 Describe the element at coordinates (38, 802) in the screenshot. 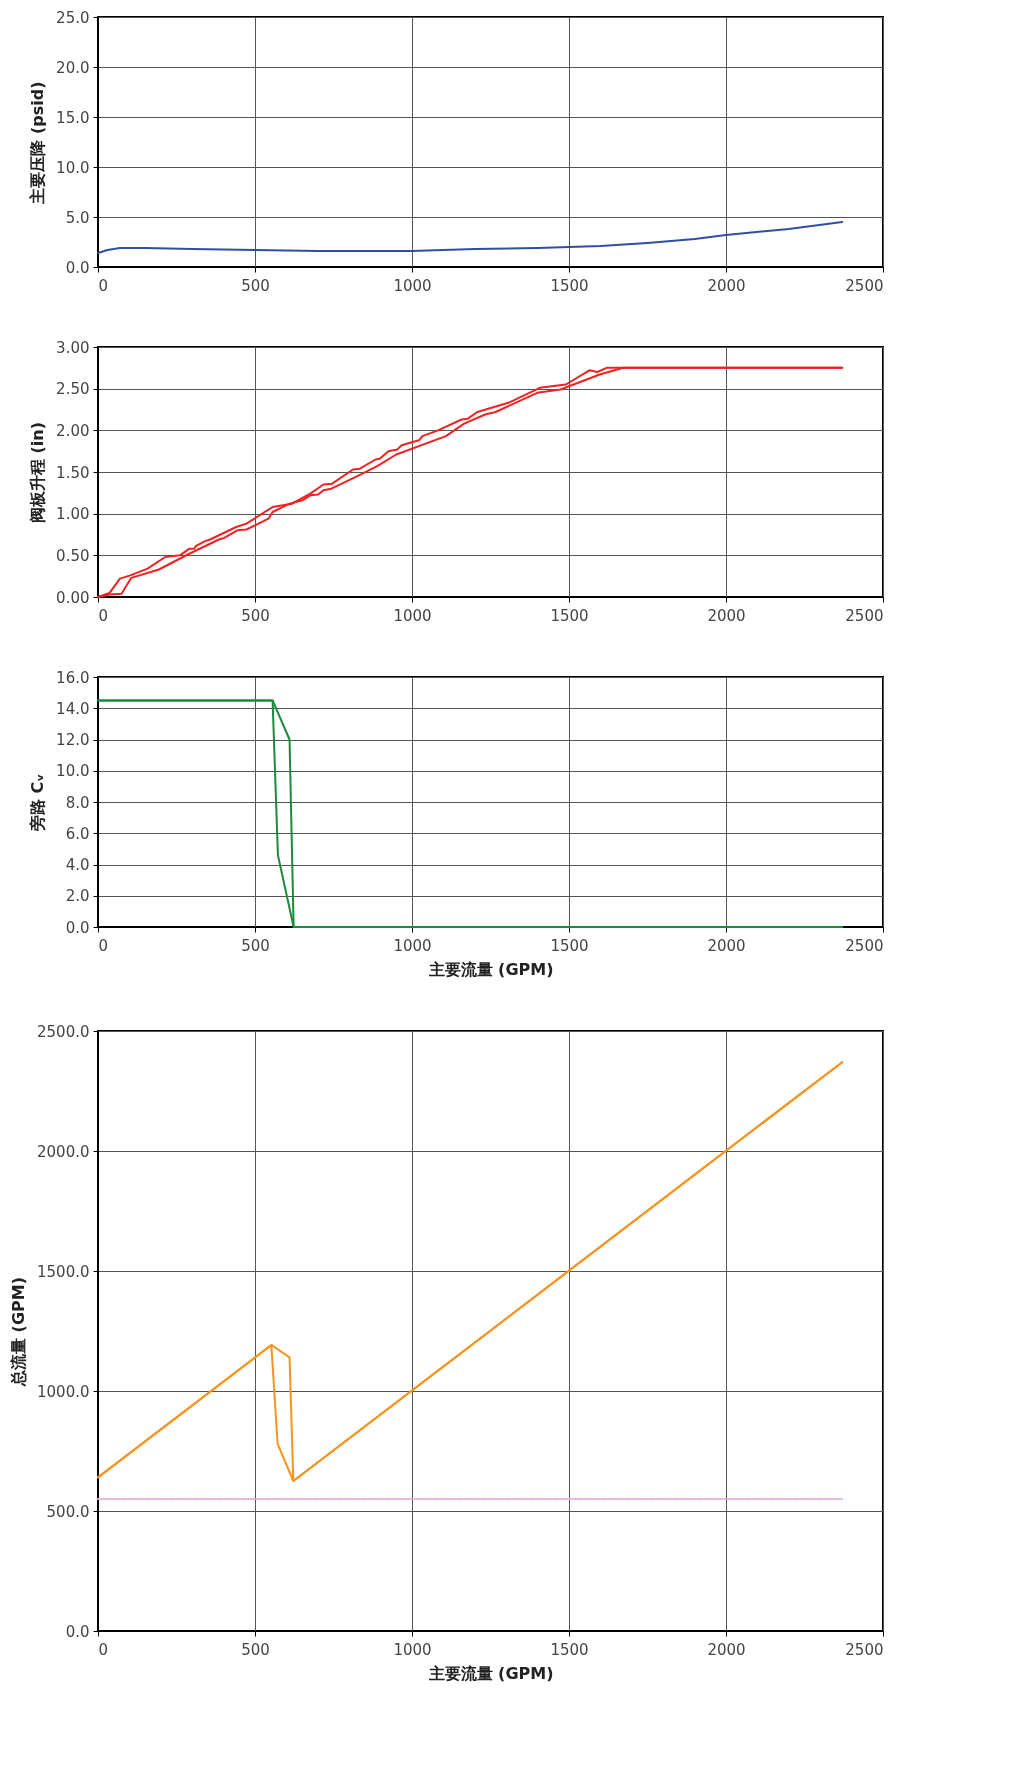

I see `y-axis-title: 旁路 Cᵥ` at that location.